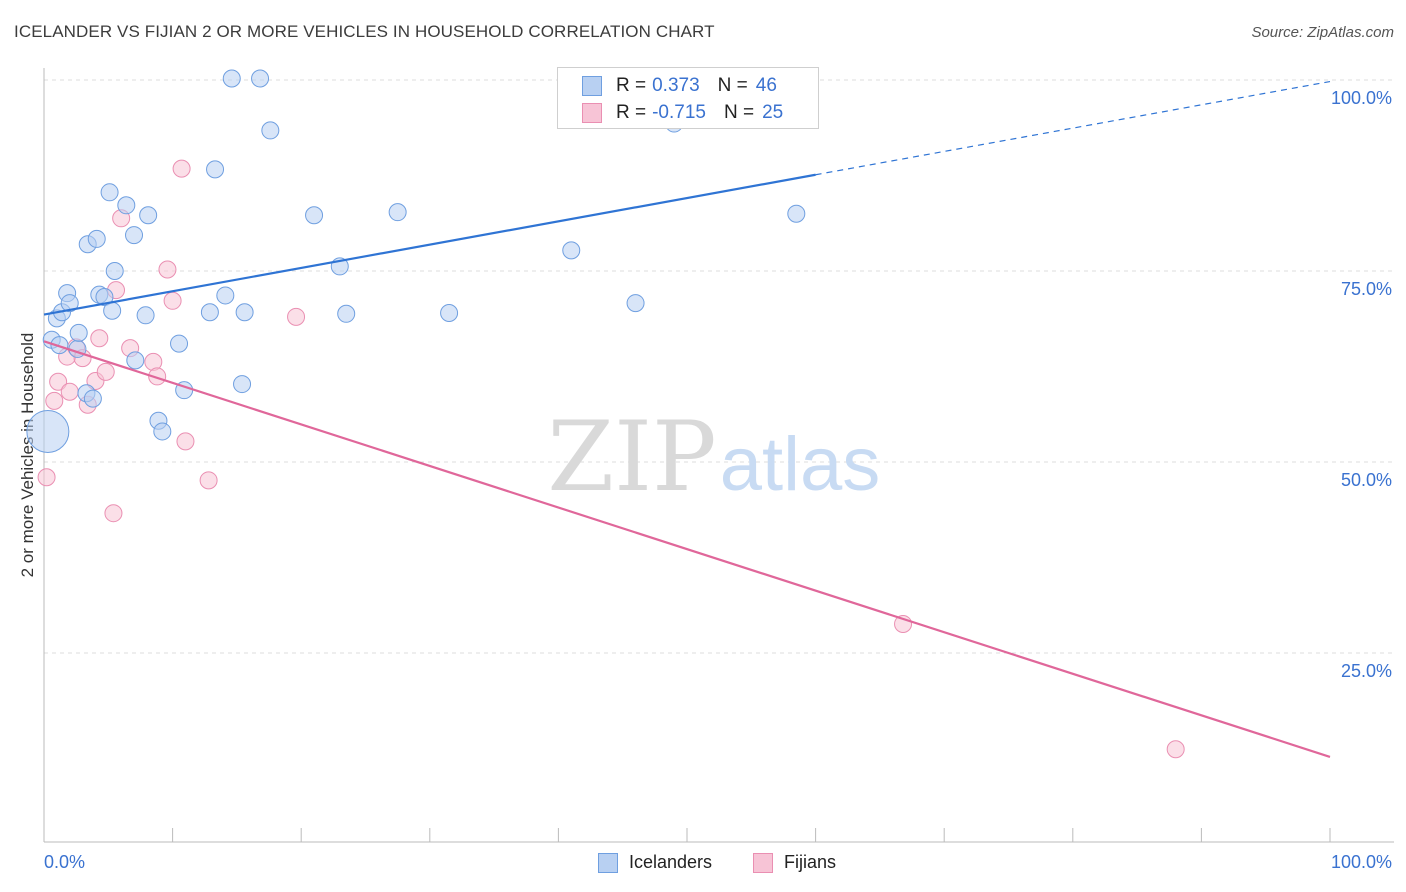  Describe the element at coordinates (429, 244) in the screenshot. I see `icelander-trend-line` at that location.